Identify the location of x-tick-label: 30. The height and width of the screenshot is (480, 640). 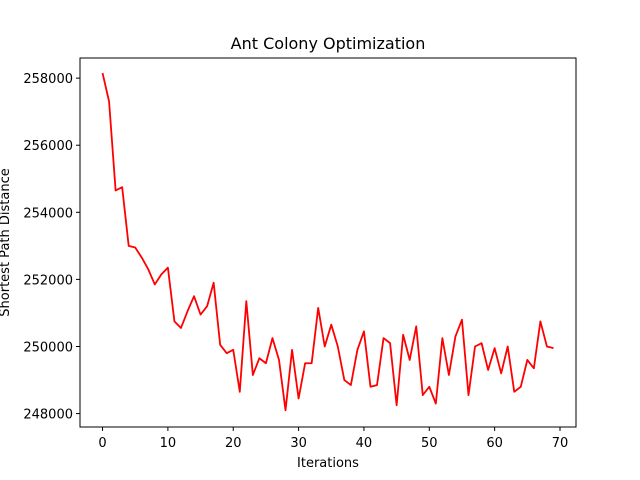
(298, 443).